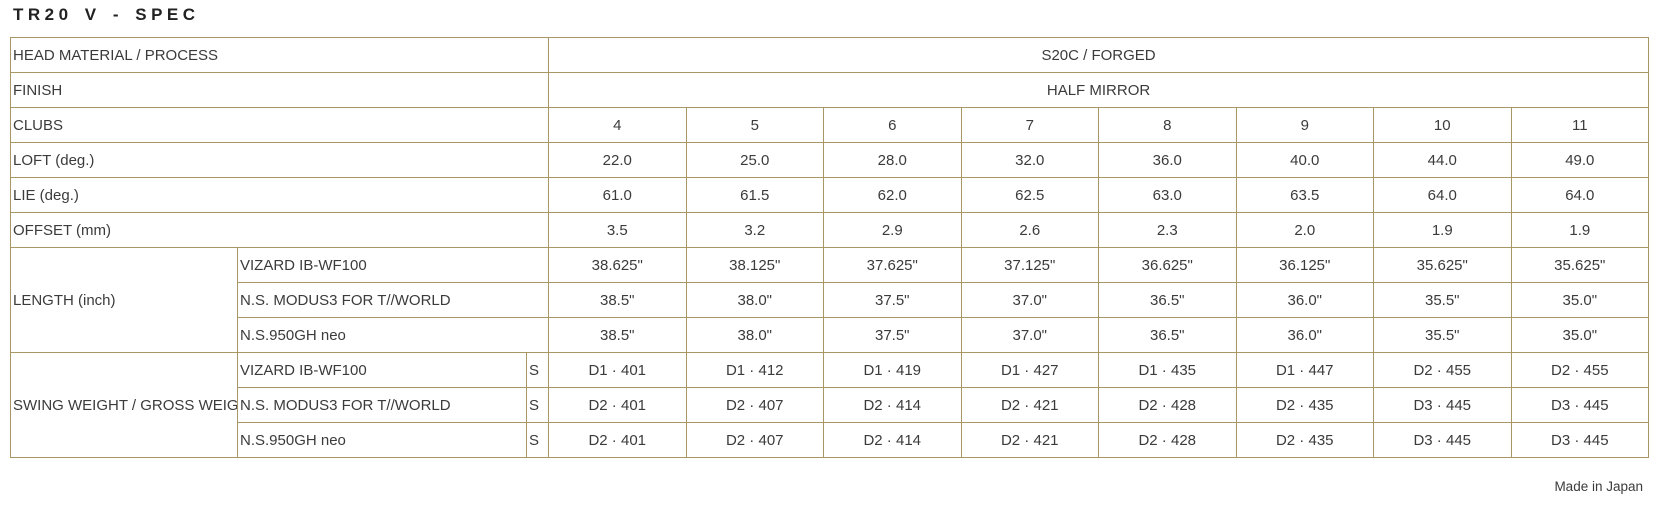  What do you see at coordinates (1167, 125) in the screenshot?
I see `club-header-cell: 8` at bounding box center [1167, 125].